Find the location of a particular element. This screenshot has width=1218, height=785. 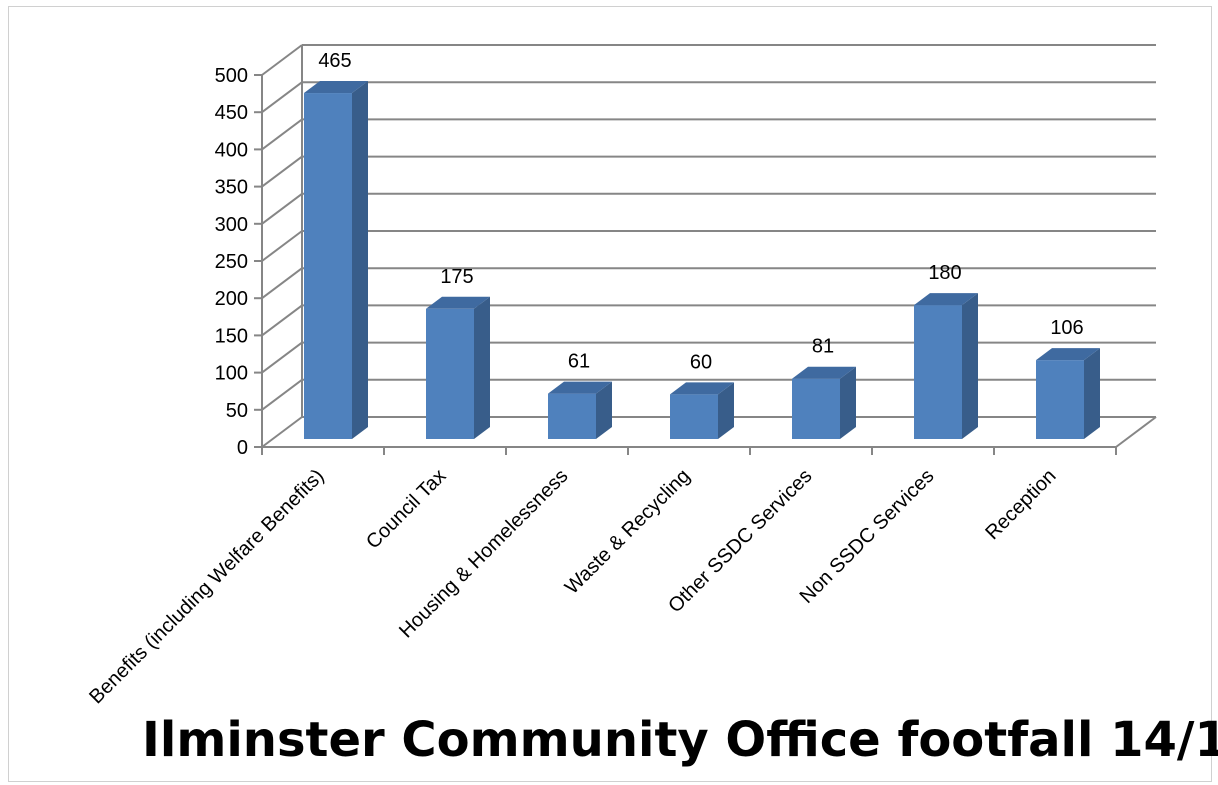

data-label: 465 is located at coordinates (334, 61).